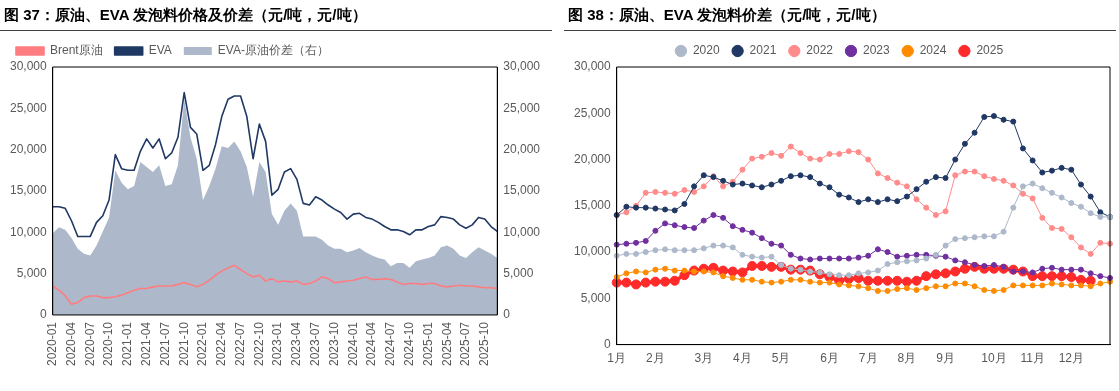 The image size is (1119, 391). I want to click on x-tick-label: 9月, so click(945, 358).